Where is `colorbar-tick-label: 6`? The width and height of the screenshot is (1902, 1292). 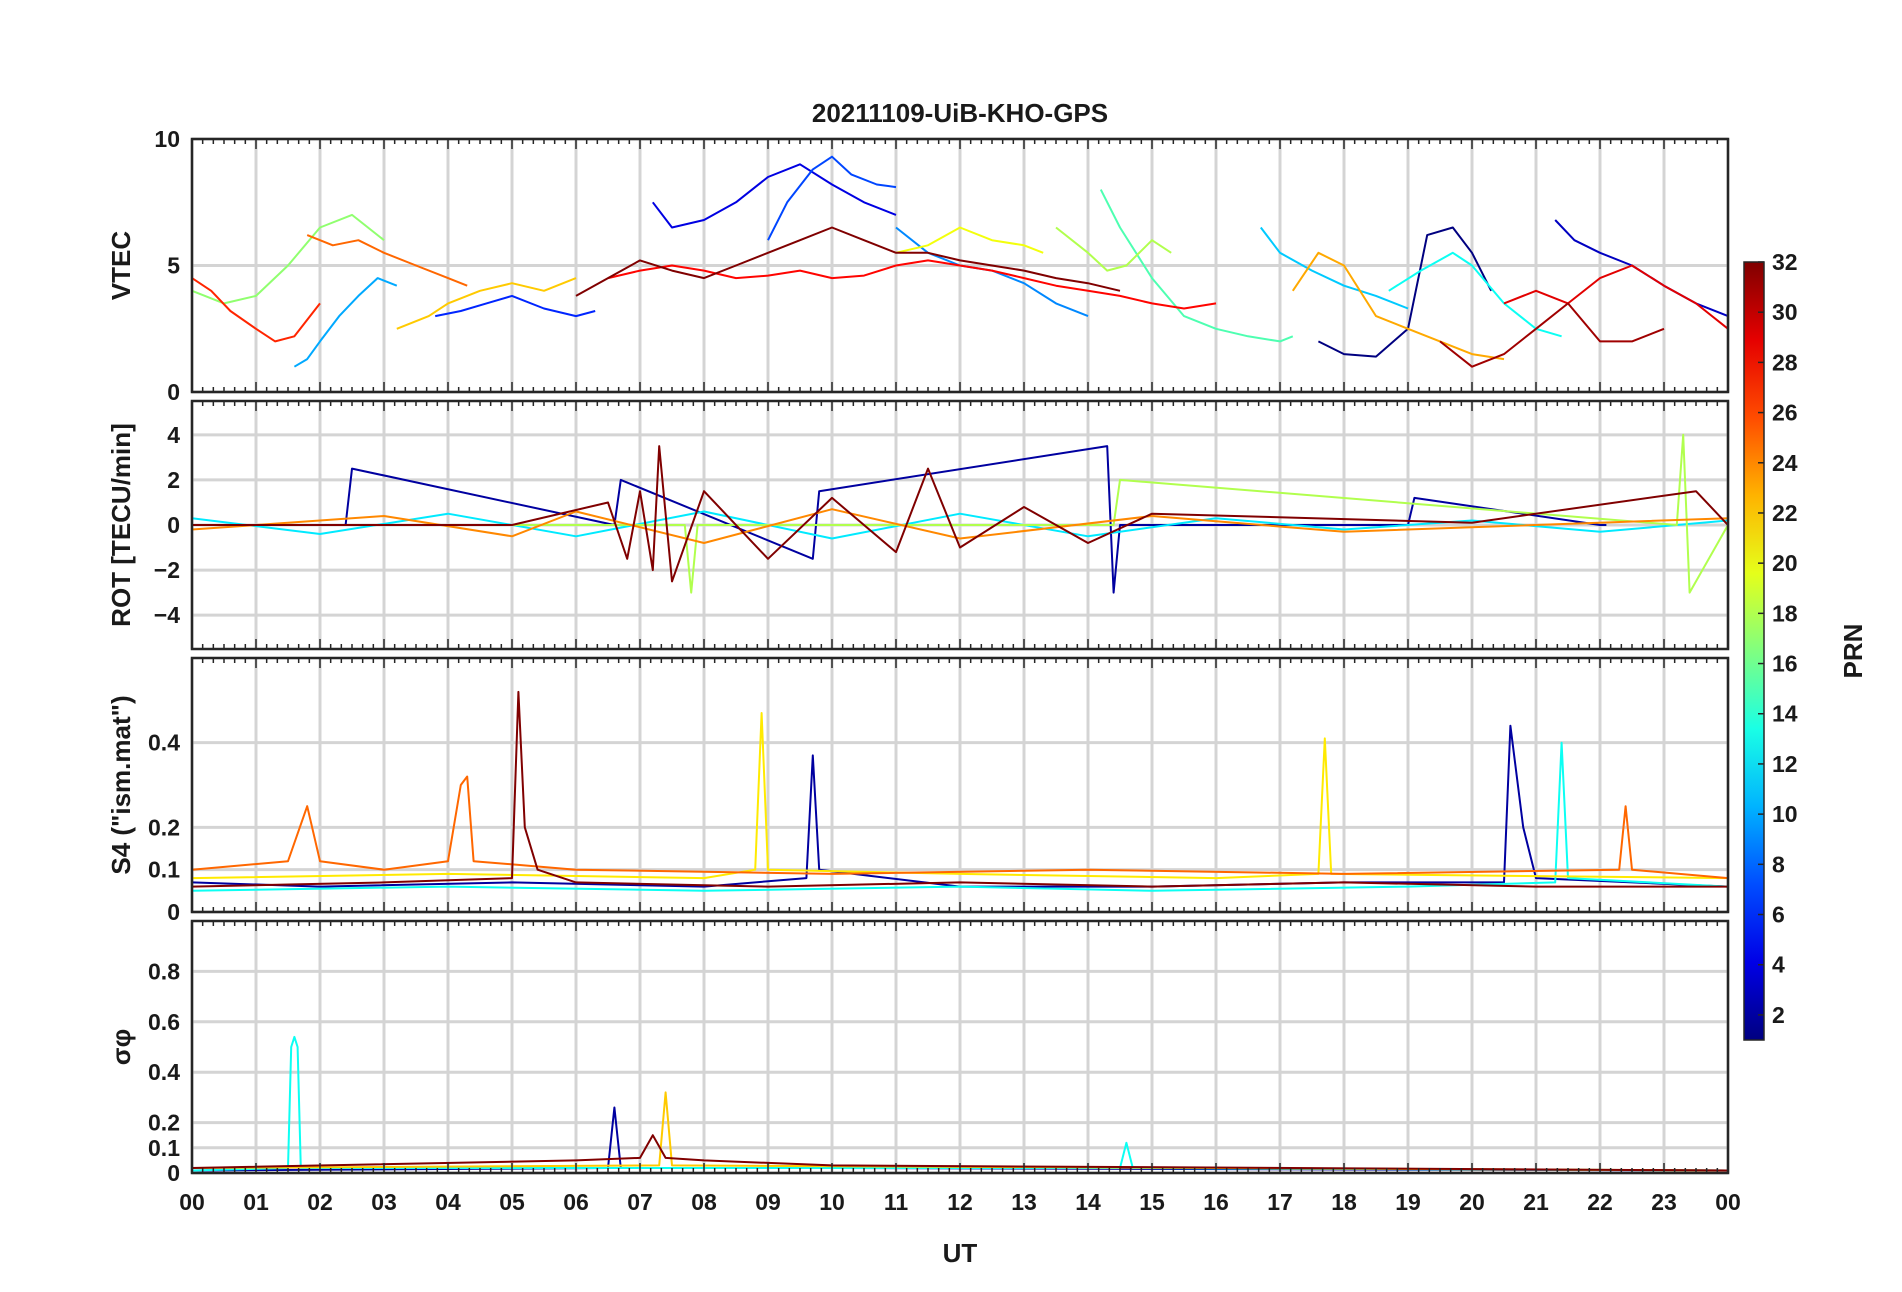 colorbar-tick-label: 6 is located at coordinates (1778, 915).